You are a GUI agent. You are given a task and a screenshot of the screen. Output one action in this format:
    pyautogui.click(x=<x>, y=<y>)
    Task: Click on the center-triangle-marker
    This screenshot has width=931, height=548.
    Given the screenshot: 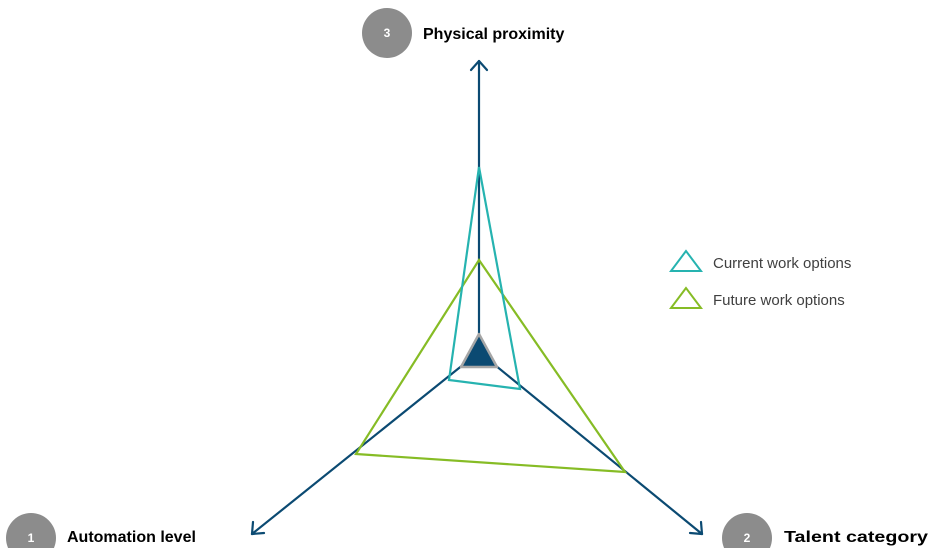 What is the action you would take?
    pyautogui.click(x=479, y=350)
    